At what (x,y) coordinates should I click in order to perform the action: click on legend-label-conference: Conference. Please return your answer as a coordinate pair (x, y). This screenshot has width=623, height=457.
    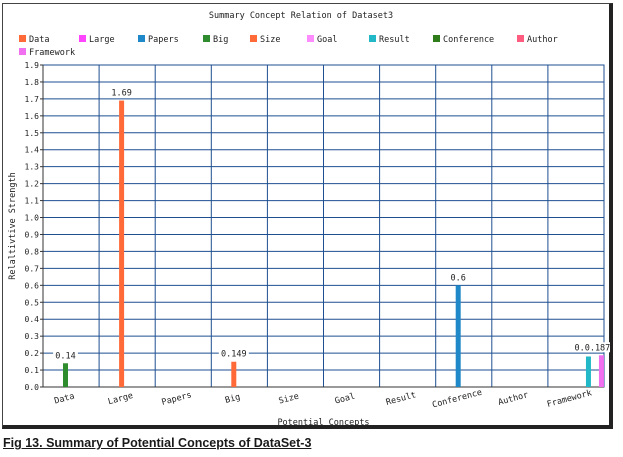
    Looking at the image, I should click on (468, 40).